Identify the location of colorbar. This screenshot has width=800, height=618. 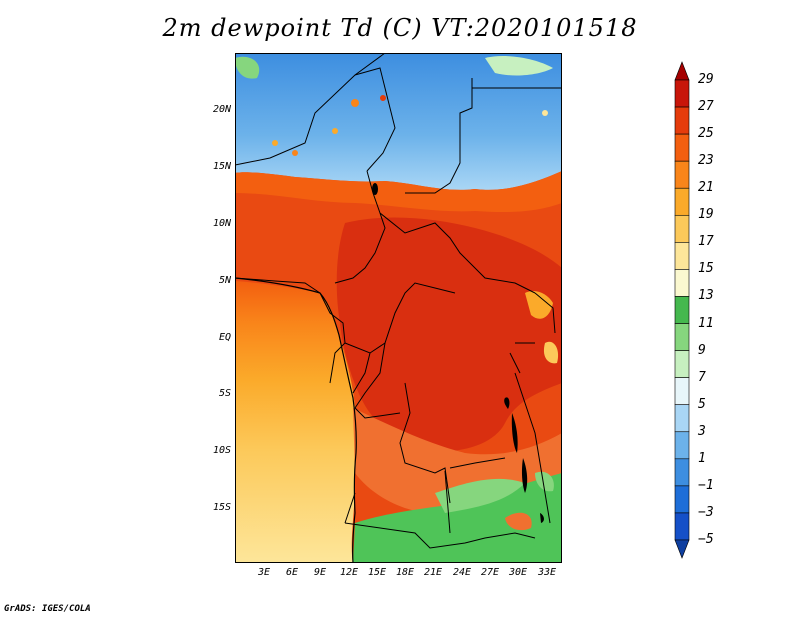
(682, 310).